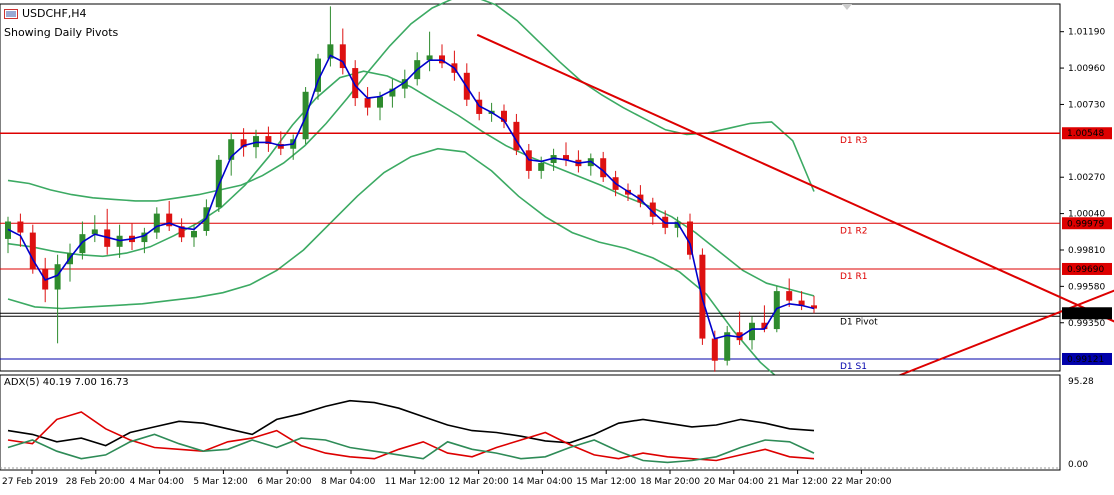  What do you see at coordinates (479, 482) in the screenshot?
I see `time-axis-label: 12 Mar 20:00` at bounding box center [479, 482].